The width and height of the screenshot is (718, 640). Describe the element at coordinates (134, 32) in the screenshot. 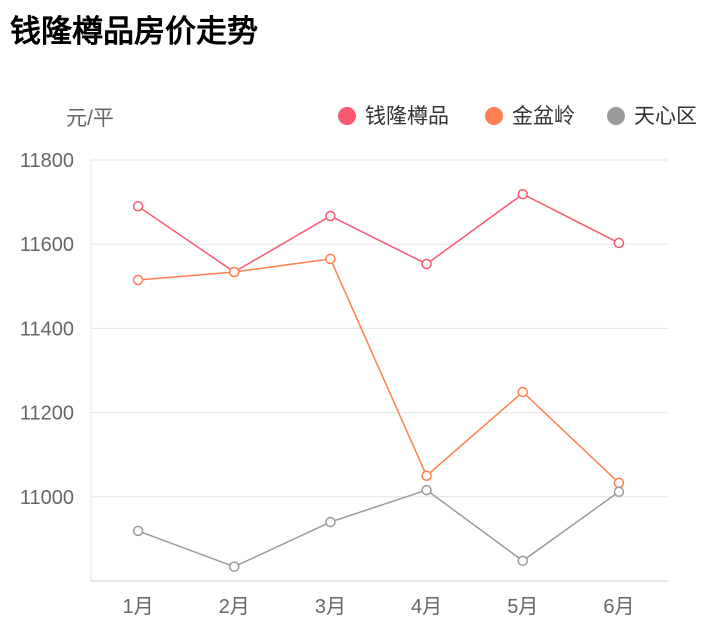

I see `chart-title: 钱隆樽品房价走势` at that location.